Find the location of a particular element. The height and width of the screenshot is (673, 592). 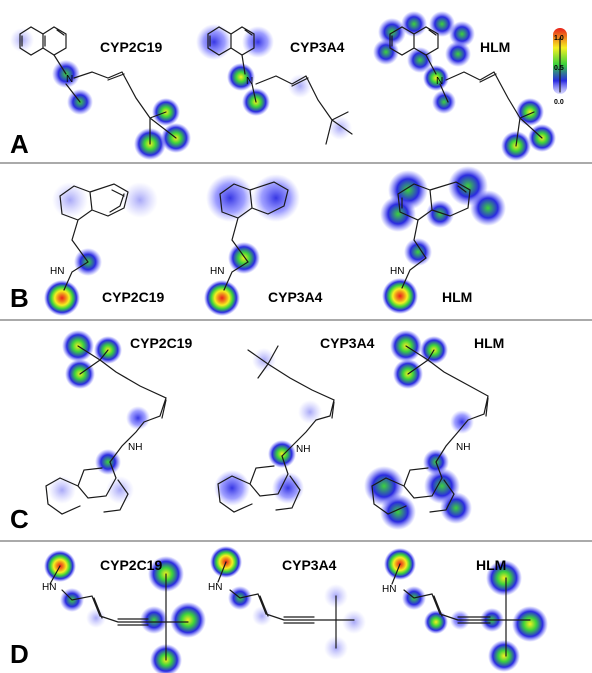

scale-mid: 0.5 is located at coordinates (559, 68).